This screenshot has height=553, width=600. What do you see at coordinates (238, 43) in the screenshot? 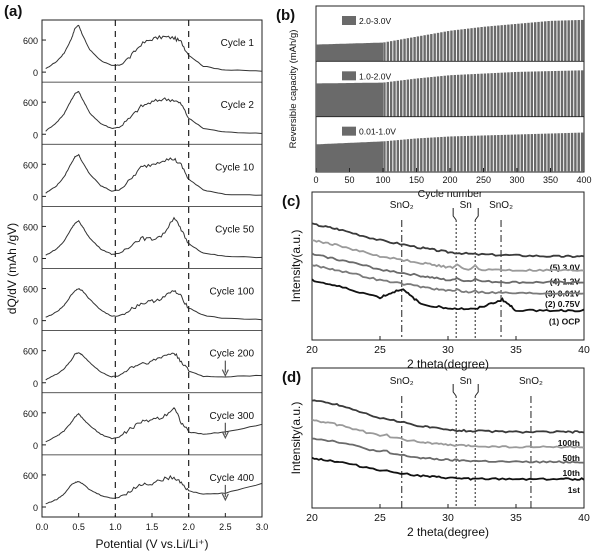
I see `cycle-label: Cycle 1` at bounding box center [238, 43].